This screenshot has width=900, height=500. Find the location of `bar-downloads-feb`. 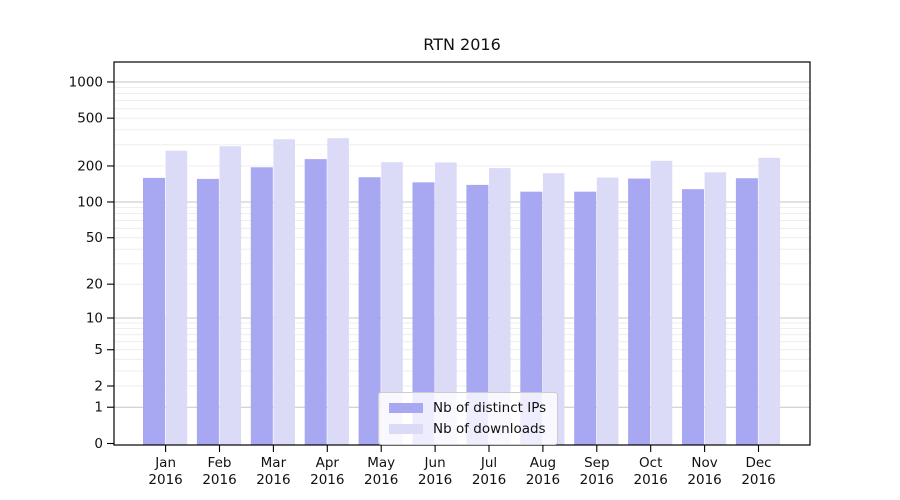

bar-downloads-feb is located at coordinates (230, 296).